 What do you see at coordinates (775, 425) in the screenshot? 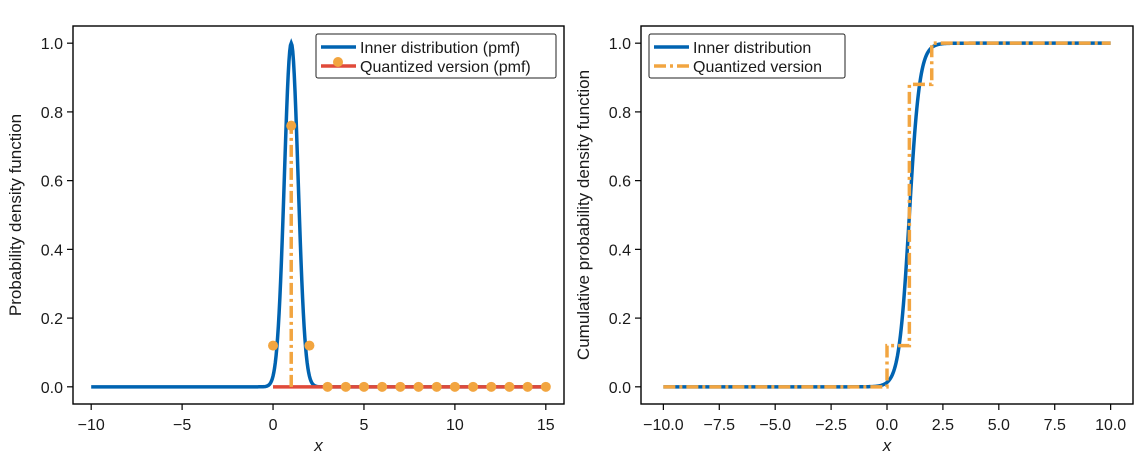
I see `x-tick-label: −5.0` at bounding box center [775, 425].